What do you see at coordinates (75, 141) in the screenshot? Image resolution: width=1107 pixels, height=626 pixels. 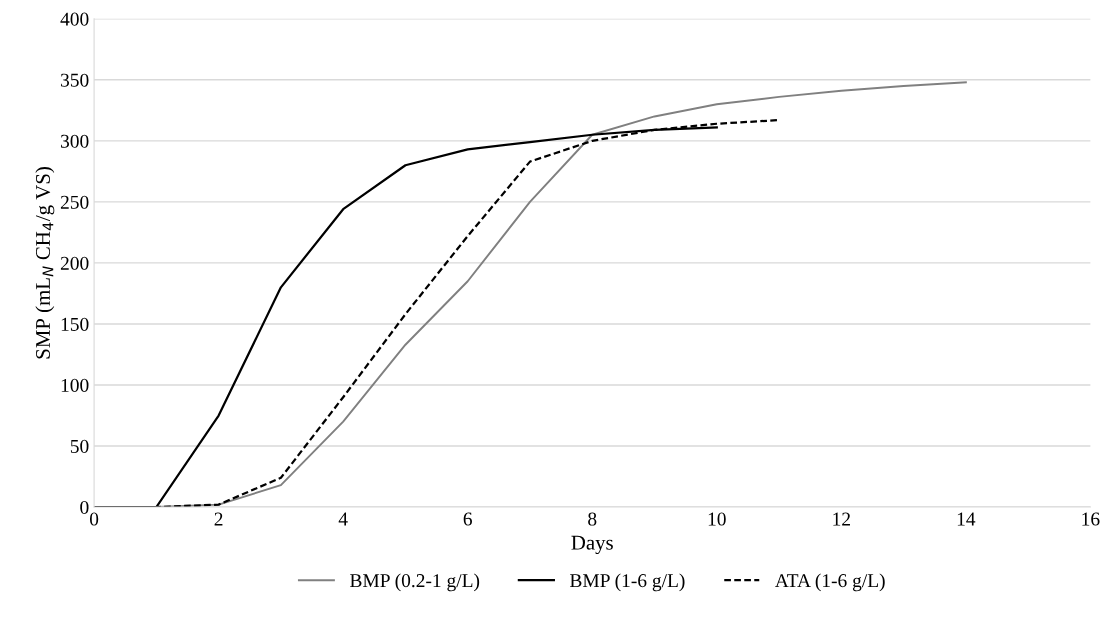 I see `y-tick-label: 300` at bounding box center [75, 141].